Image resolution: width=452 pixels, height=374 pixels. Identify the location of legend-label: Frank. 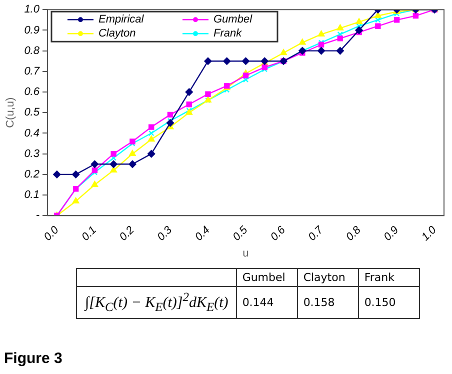
(227, 34).